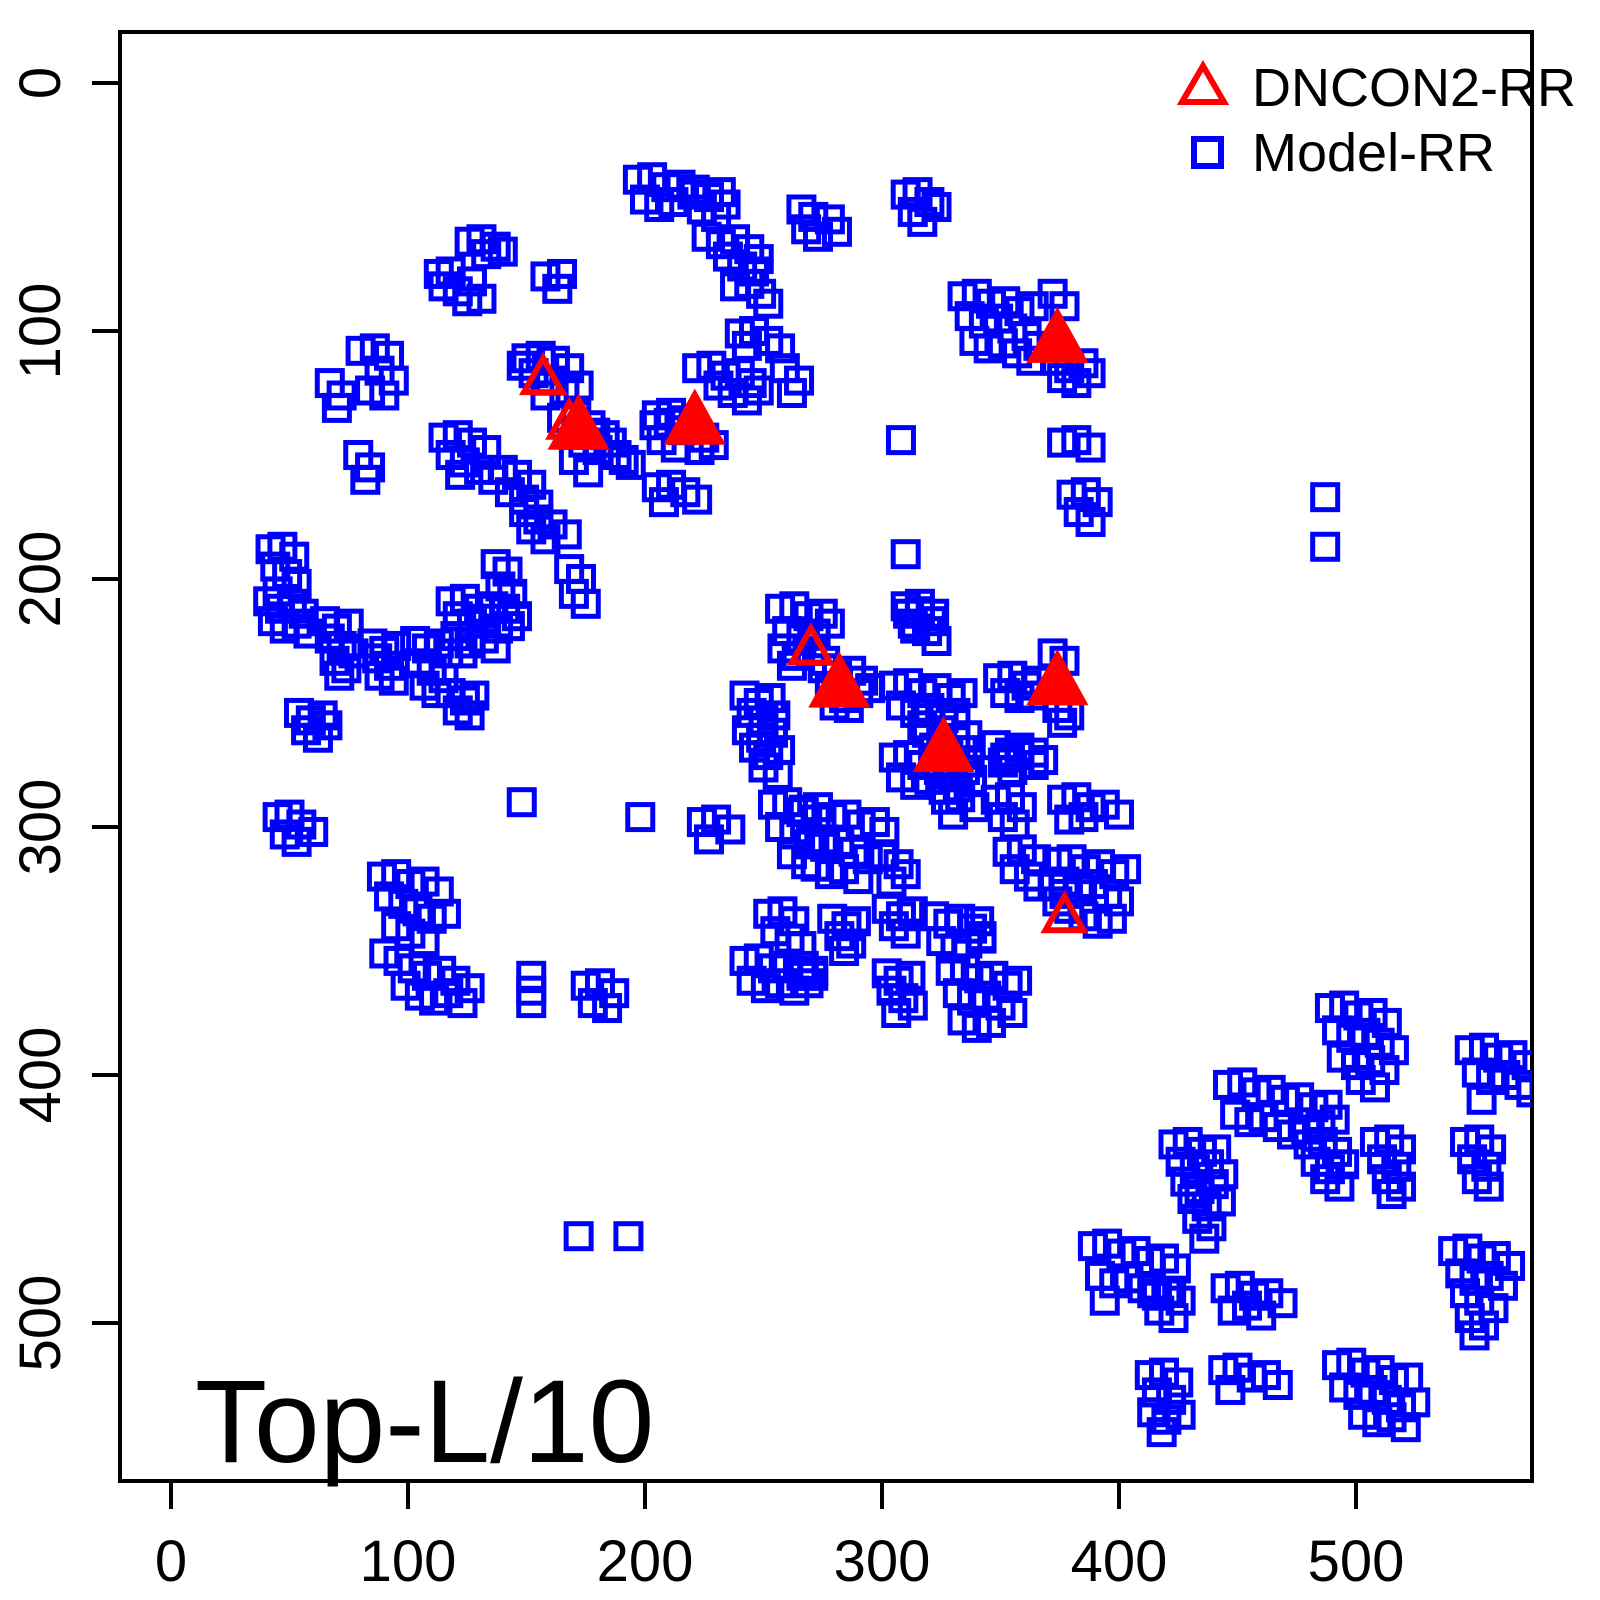 Image resolution: width=1600 pixels, height=1600 pixels. I want to click on y-axis-tick-label: 200, so click(40, 579).